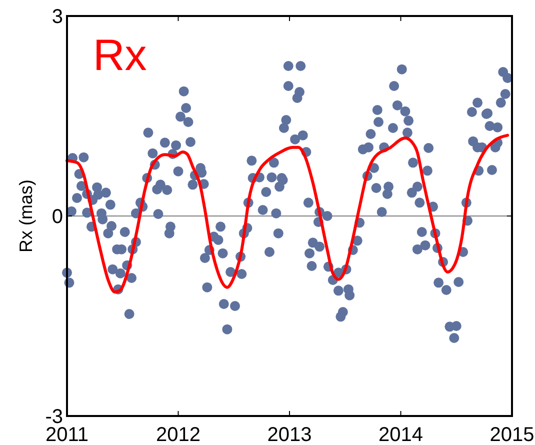 The width and height of the screenshot is (535, 445). I want to click on y-tick-label: 0, so click(57, 217).